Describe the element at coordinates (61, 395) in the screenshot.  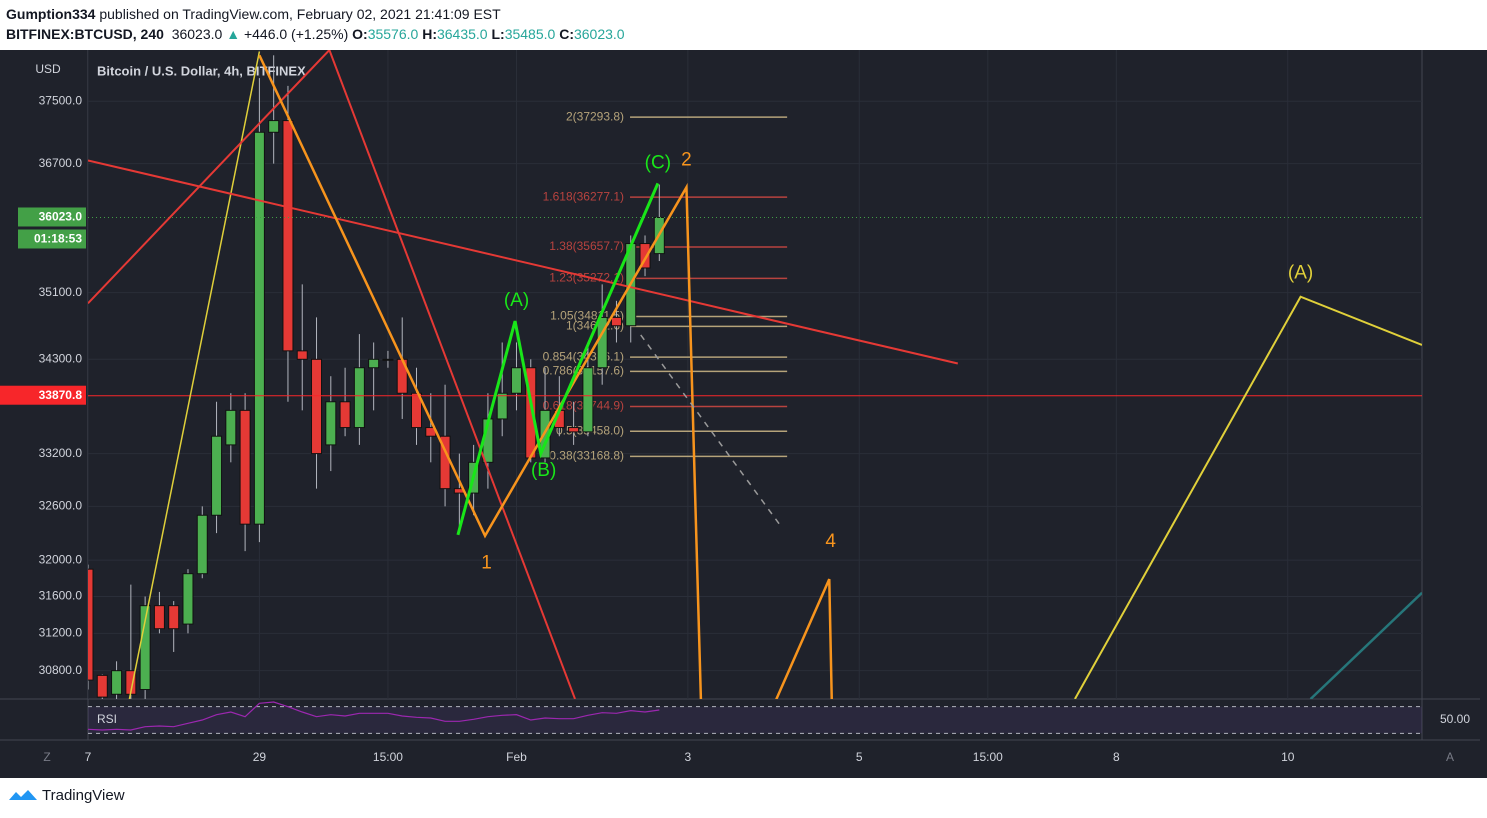
I see `price-badge-label: 33870.8` at that location.